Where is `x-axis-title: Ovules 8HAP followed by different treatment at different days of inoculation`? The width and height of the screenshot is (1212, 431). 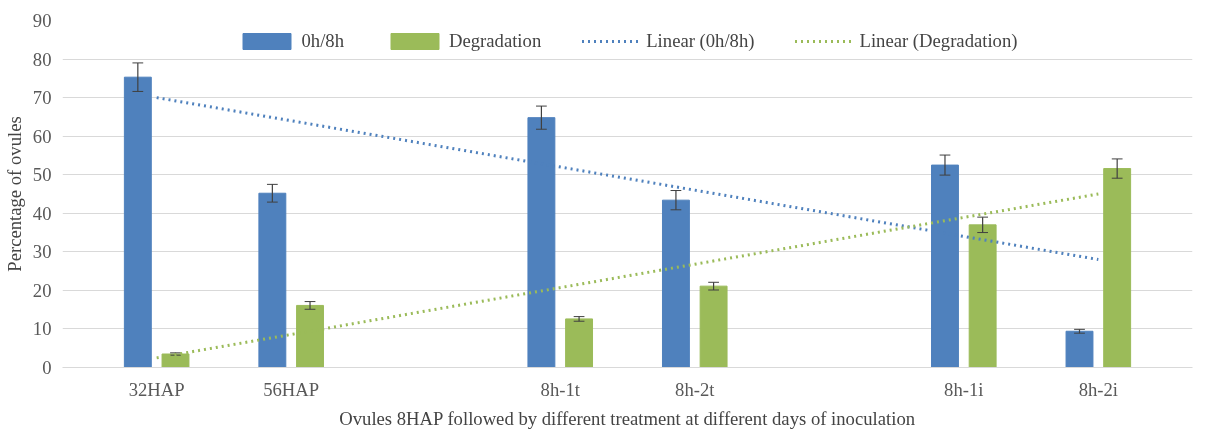 x-axis-title: Ovules 8HAP followed by different treatment at different days of inoculation is located at coordinates (627, 418).